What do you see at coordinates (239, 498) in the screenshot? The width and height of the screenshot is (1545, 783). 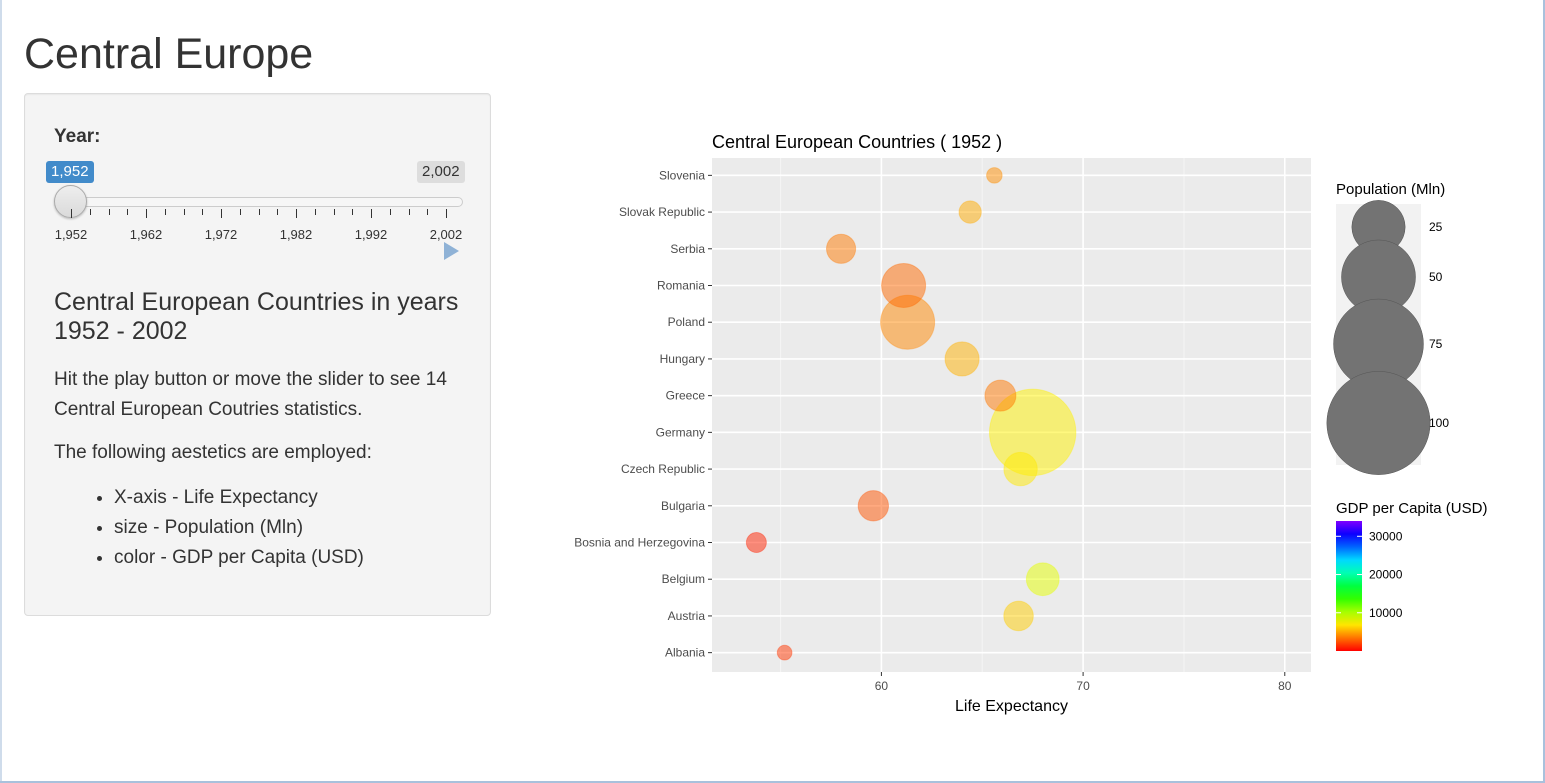 I see `list-item: X-axis - Life Expectancy` at bounding box center [239, 498].